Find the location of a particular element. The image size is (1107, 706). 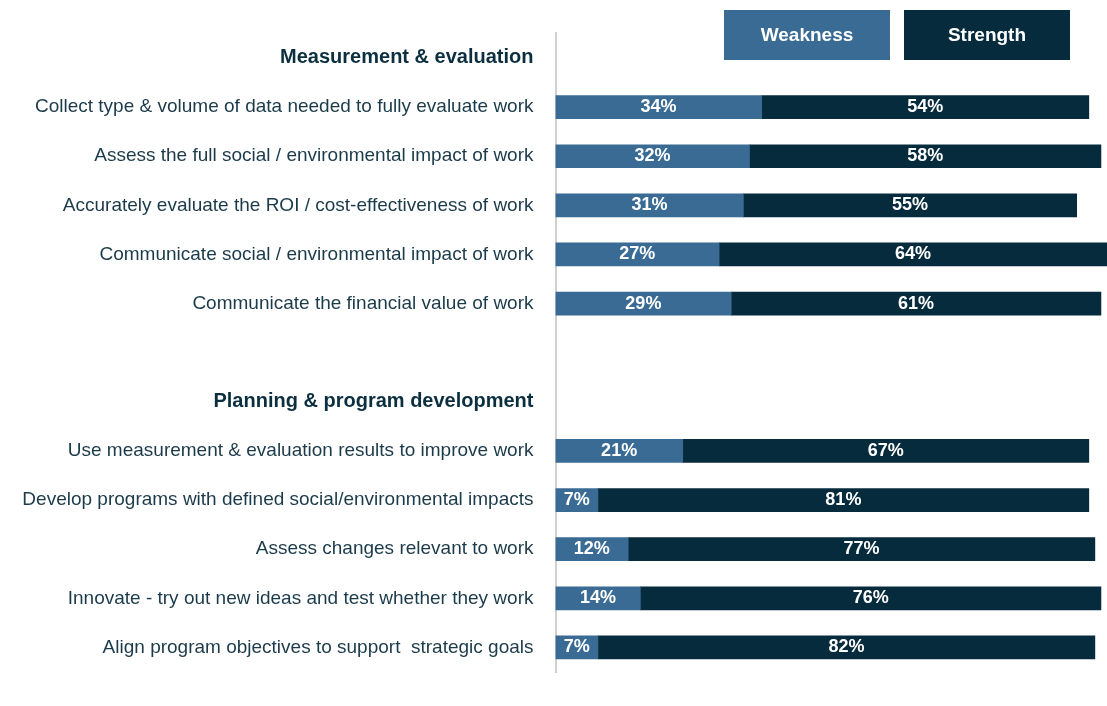

y-tick-label: Collect type & volume of data needed to fully evaluate work is located at coordinates (284, 106).